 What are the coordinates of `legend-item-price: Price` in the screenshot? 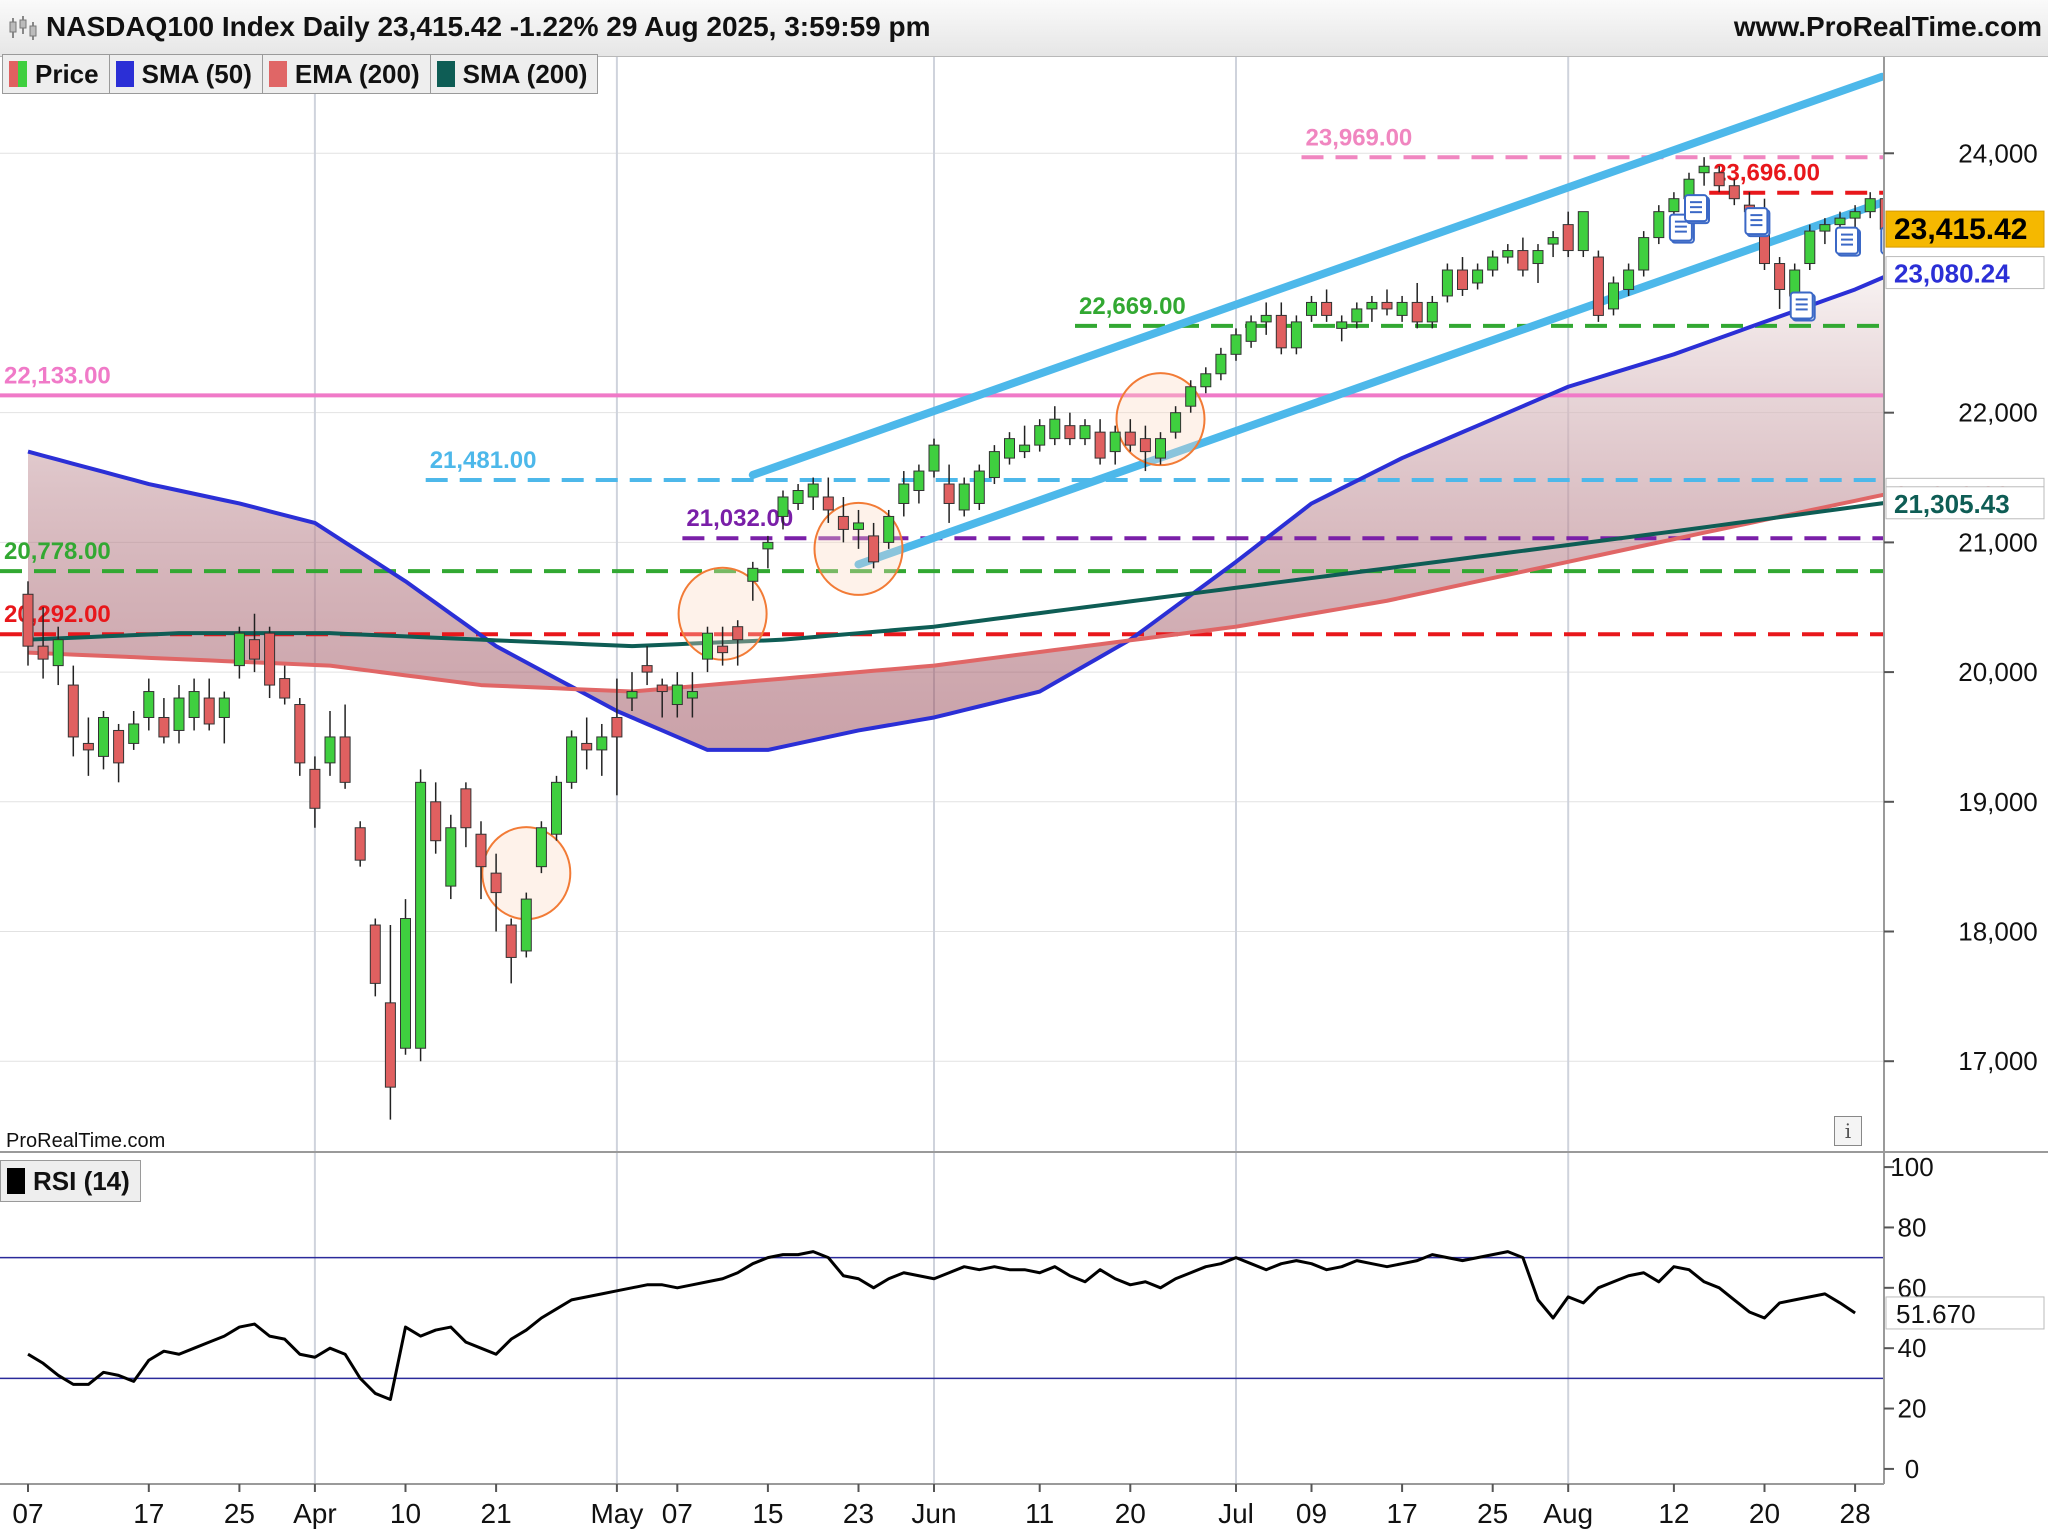 It's located at (56, 74).